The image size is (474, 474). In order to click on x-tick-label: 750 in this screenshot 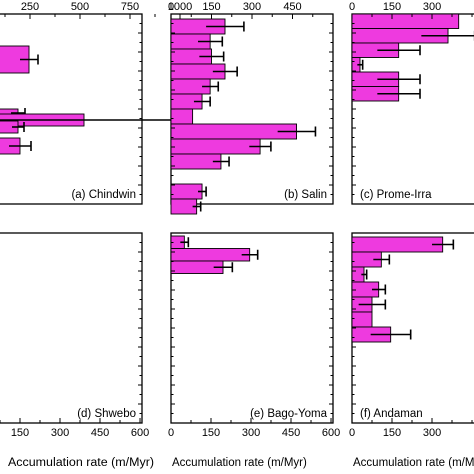, I will do `click(130, 7)`.